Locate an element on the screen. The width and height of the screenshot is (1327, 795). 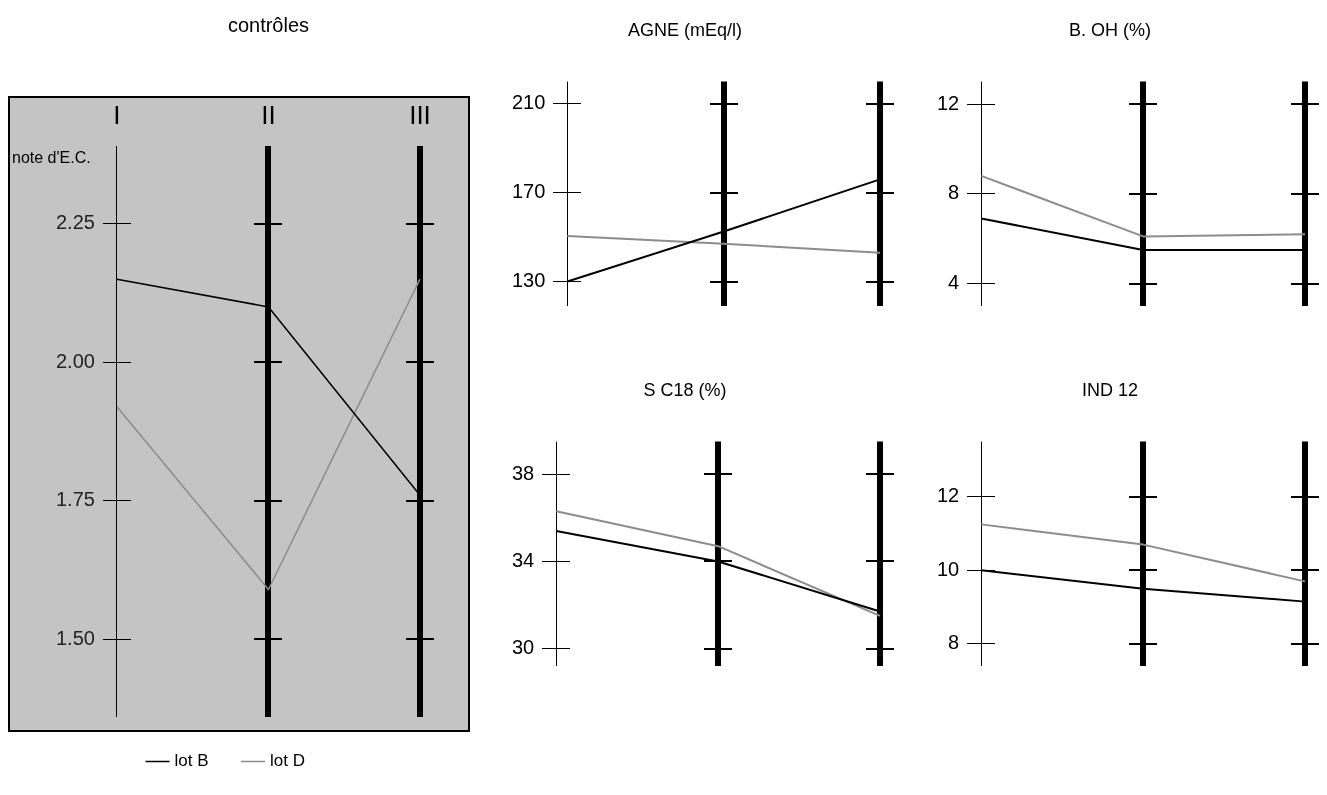
y-tick-label: 1.75 is located at coordinates (75, 499).